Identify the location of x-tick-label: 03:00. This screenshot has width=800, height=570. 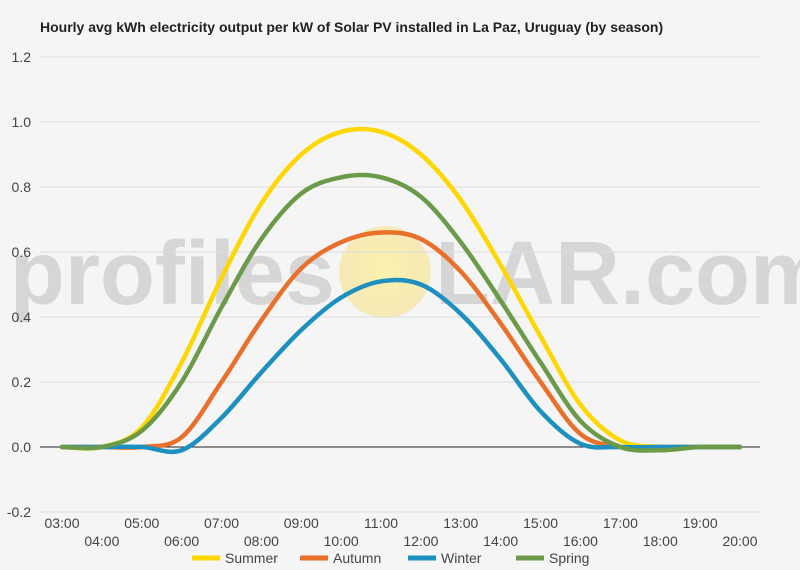
(61, 523).